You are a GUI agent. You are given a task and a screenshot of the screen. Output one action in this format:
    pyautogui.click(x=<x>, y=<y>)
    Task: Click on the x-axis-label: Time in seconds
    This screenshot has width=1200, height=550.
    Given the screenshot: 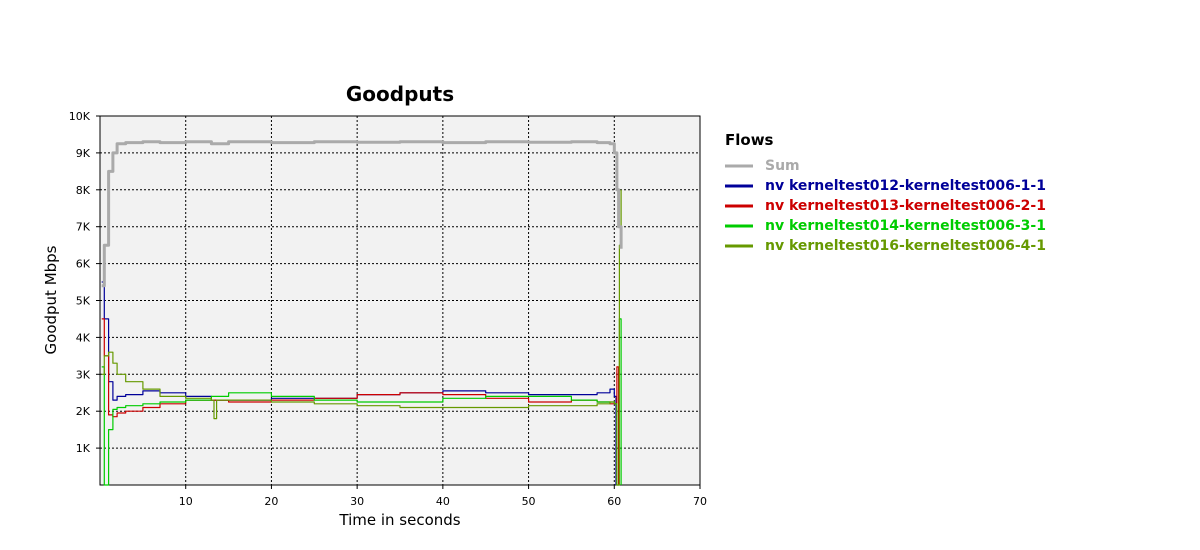 What is the action you would take?
    pyautogui.click(x=399, y=520)
    